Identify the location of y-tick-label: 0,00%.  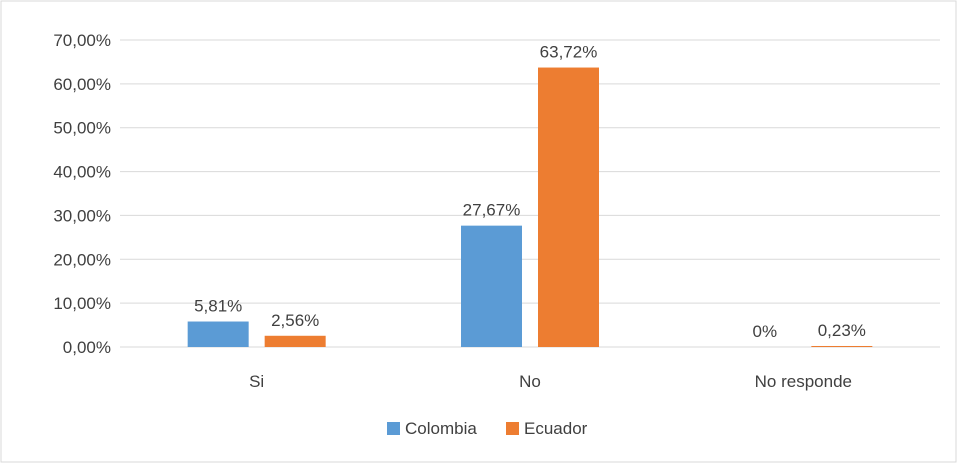
(87, 347).